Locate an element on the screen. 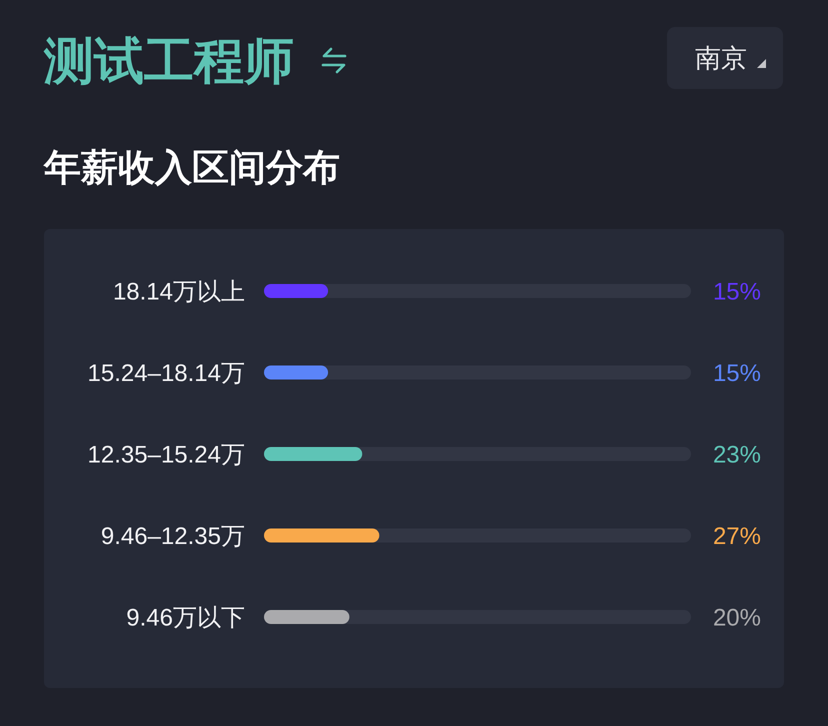 The width and height of the screenshot is (828, 726). title: 测试工程师 is located at coordinates (169, 61).